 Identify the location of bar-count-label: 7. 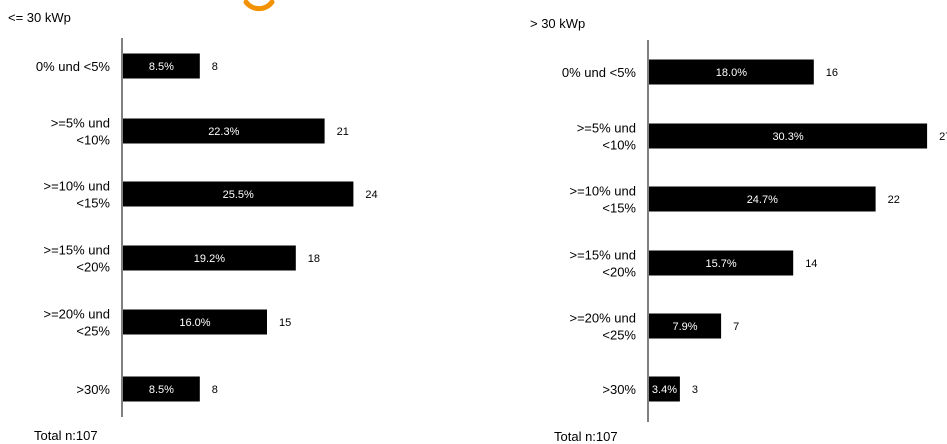
(736, 327).